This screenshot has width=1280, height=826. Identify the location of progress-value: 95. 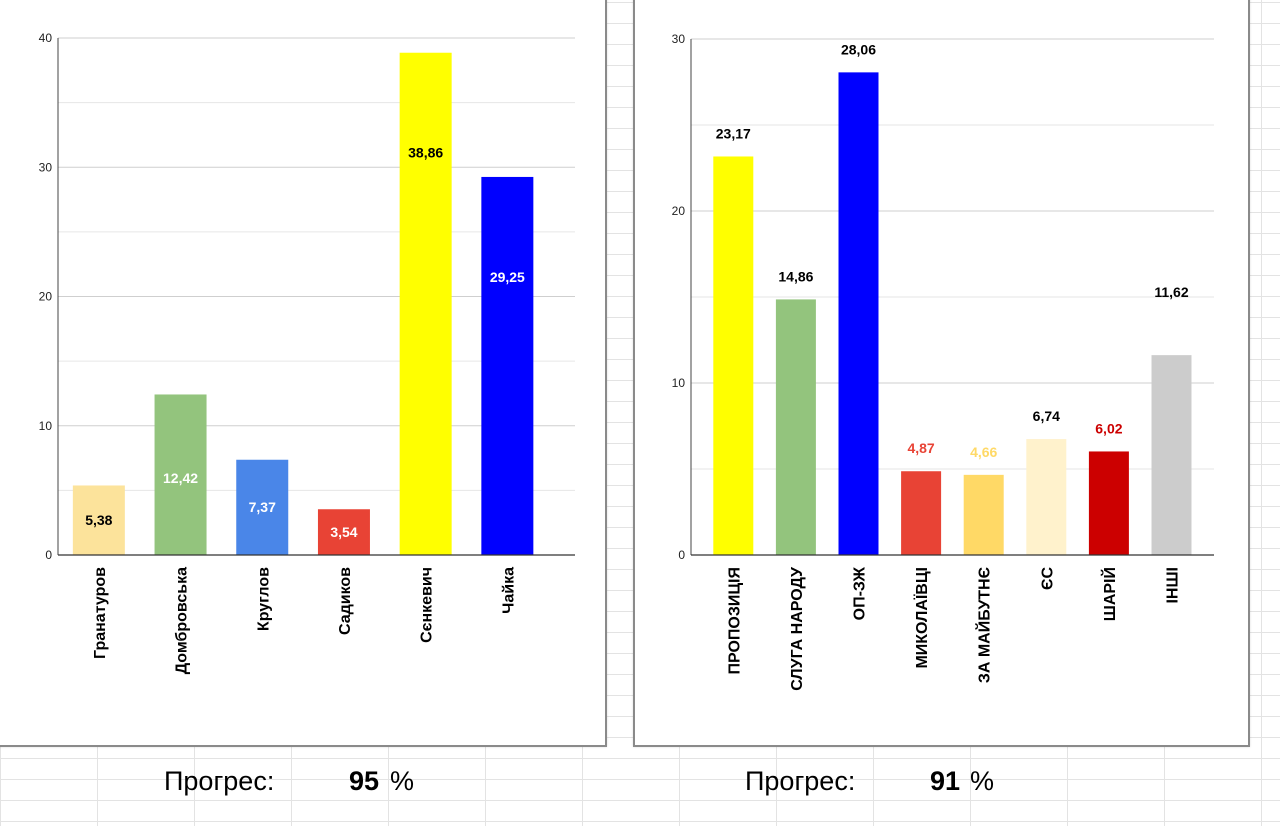
(364, 781).